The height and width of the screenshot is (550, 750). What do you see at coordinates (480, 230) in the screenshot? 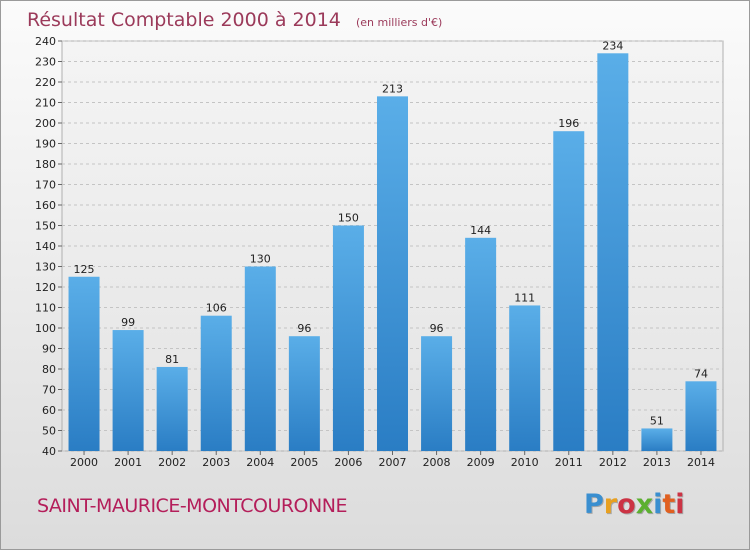
I see `data-label-2009: 144` at bounding box center [480, 230].